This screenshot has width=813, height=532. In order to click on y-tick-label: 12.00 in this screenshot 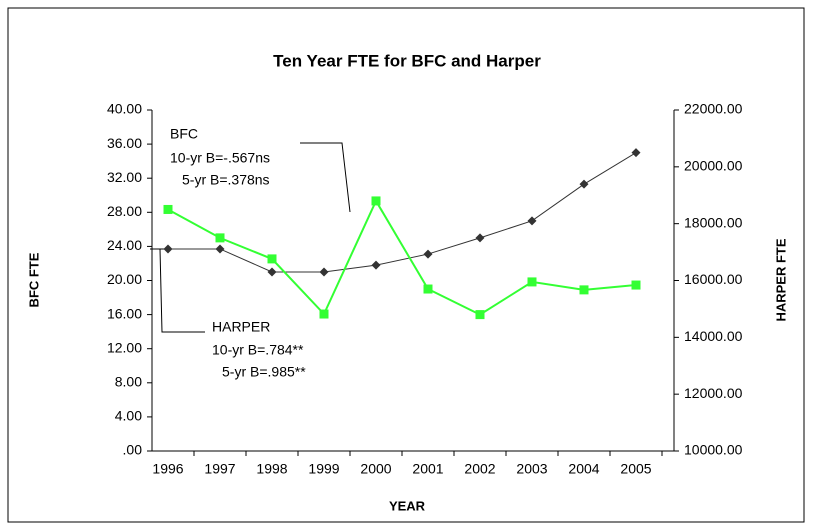, I will do `click(124, 347)`.